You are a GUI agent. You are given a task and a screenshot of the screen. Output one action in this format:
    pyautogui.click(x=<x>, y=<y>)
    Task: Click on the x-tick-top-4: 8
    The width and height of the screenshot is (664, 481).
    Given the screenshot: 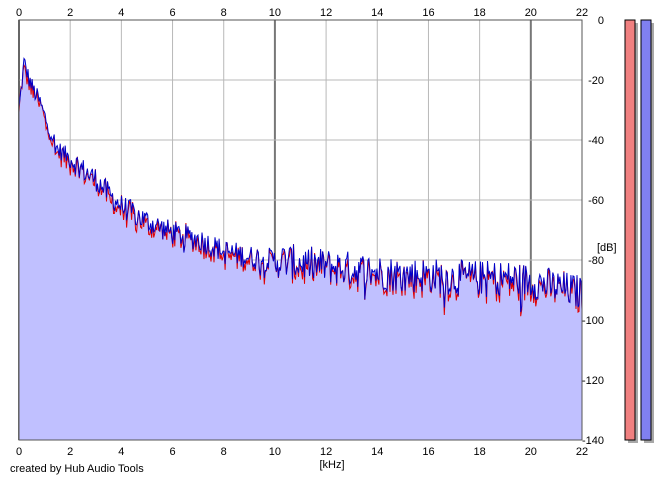 What is the action you would take?
    pyautogui.click(x=224, y=13)
    